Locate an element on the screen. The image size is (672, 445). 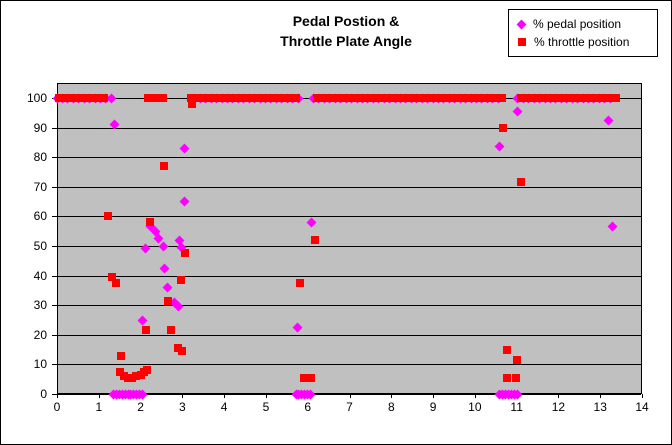
x-axis-label: 13 is located at coordinates (600, 407).